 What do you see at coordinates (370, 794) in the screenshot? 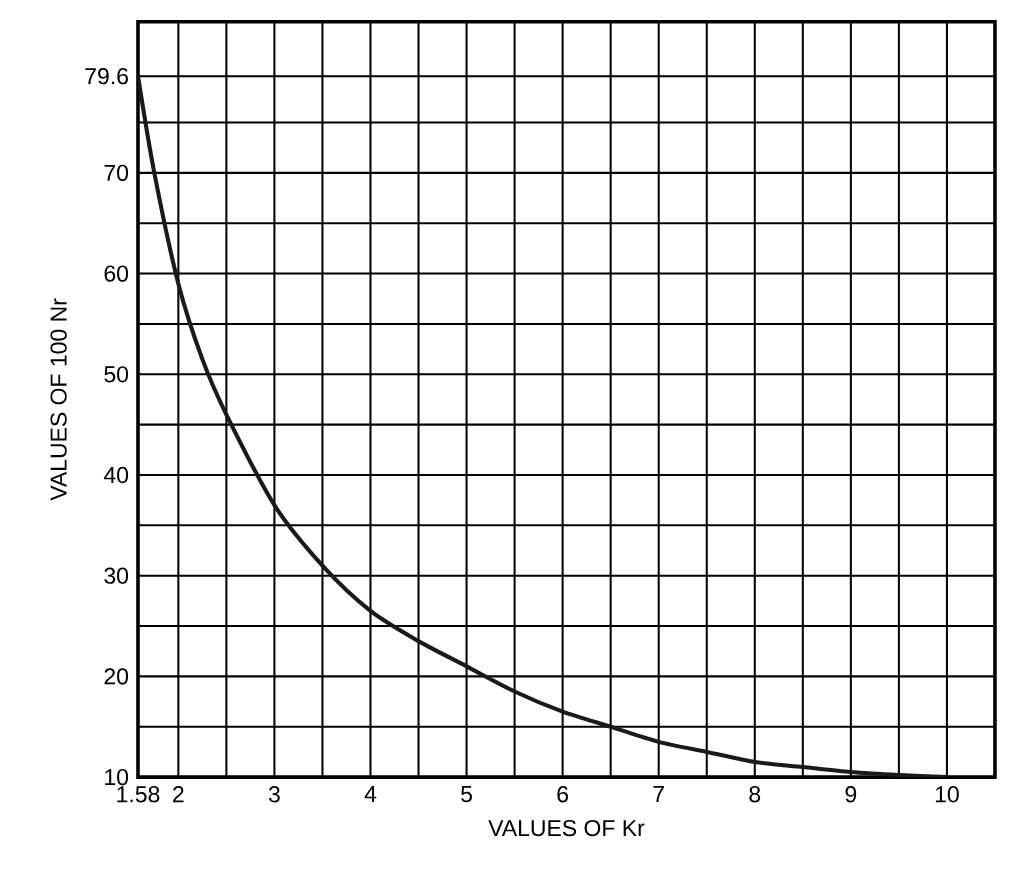
I see `x-tick-label: 4` at bounding box center [370, 794].